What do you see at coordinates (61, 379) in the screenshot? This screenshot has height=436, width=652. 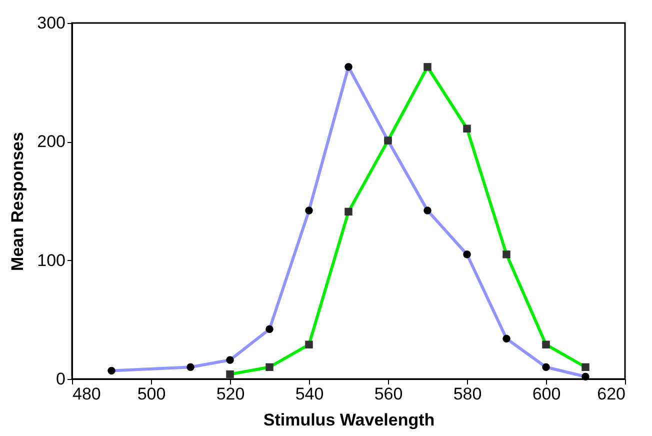 I see `y-tick-label: 0` at bounding box center [61, 379].